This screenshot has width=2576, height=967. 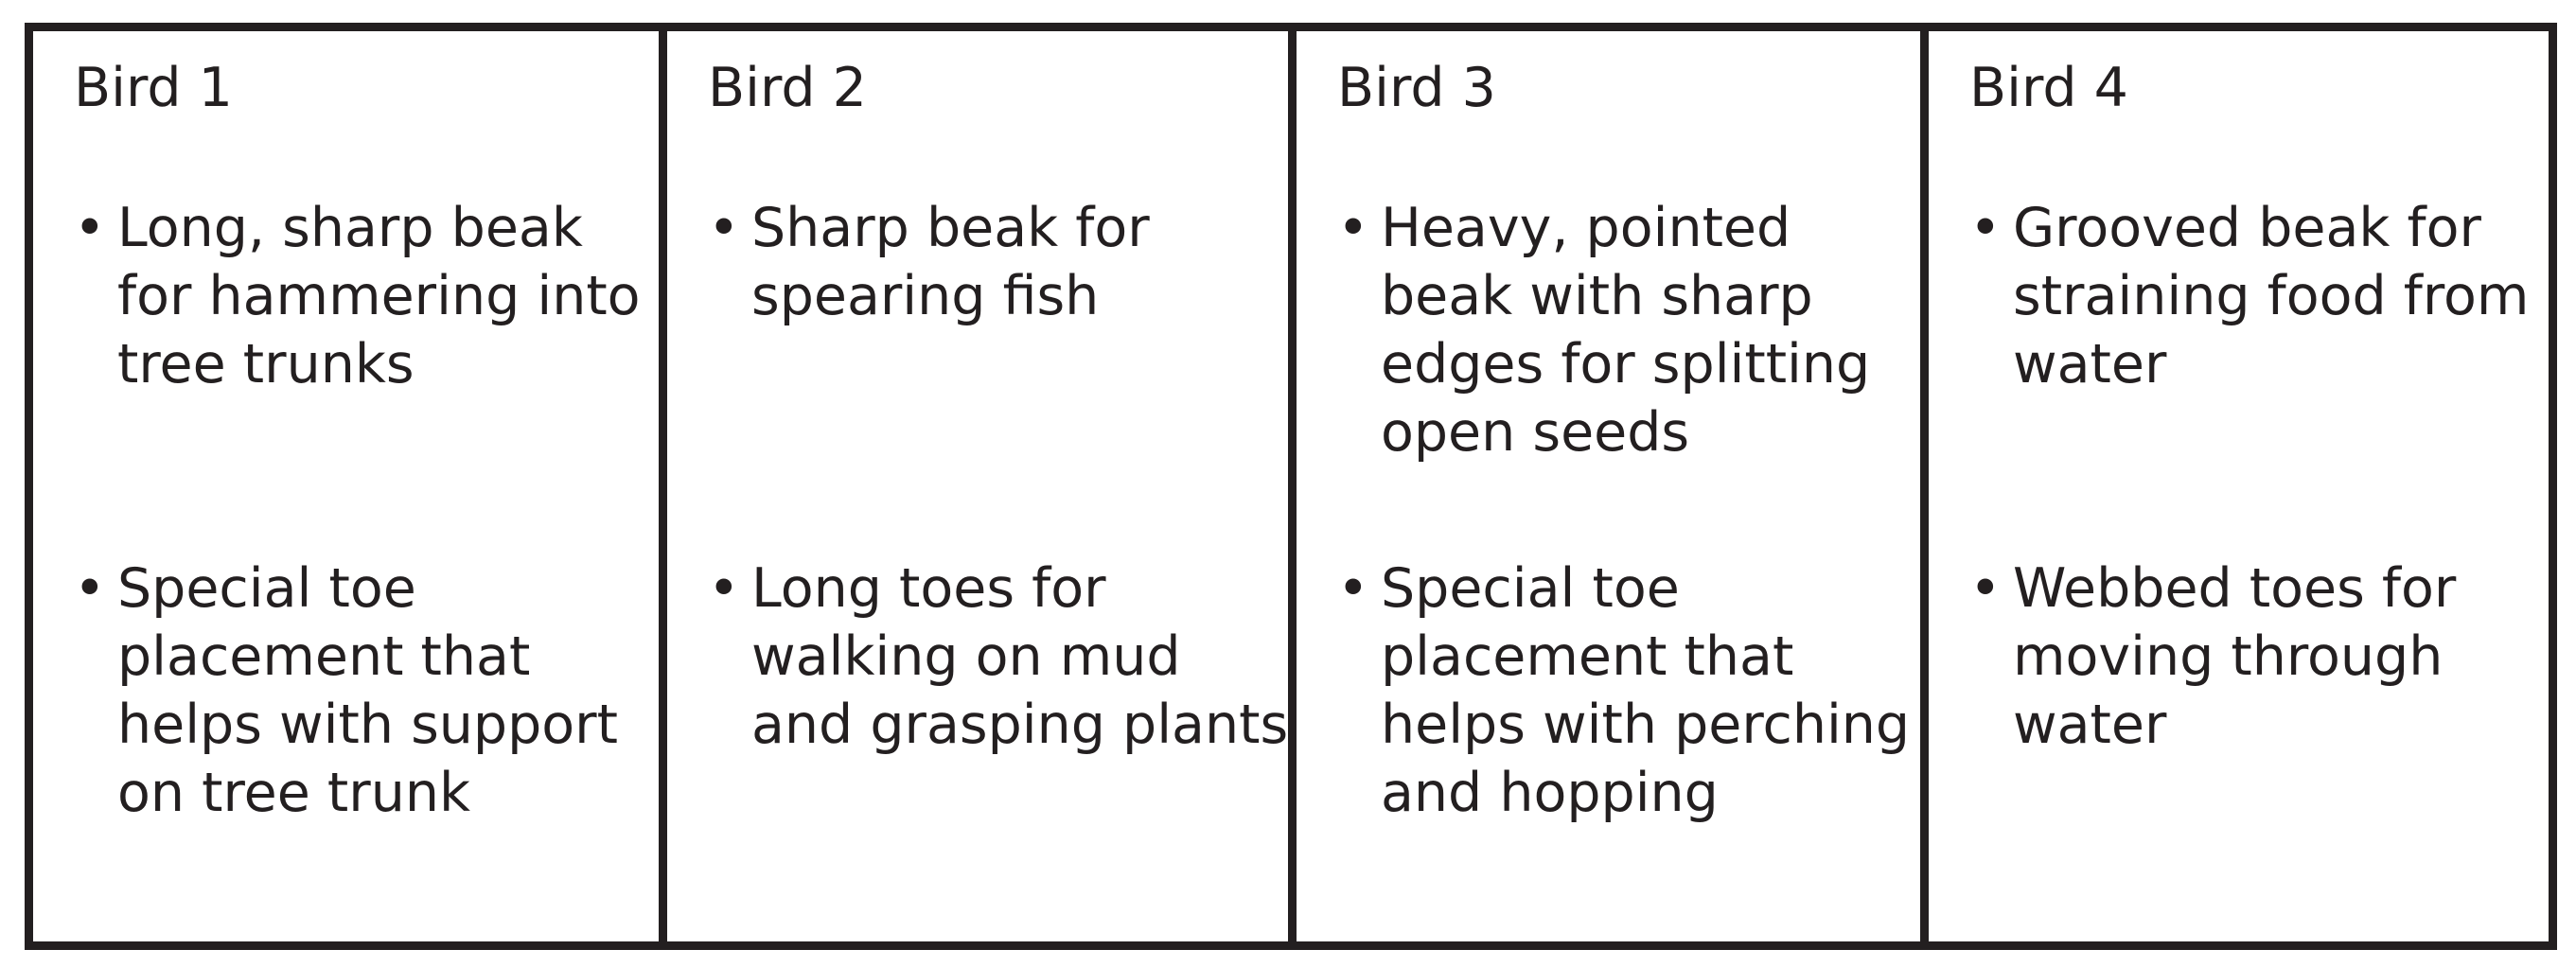 I want to click on toes-description: Webbed toes for moving through water, so click(x=2235, y=656).